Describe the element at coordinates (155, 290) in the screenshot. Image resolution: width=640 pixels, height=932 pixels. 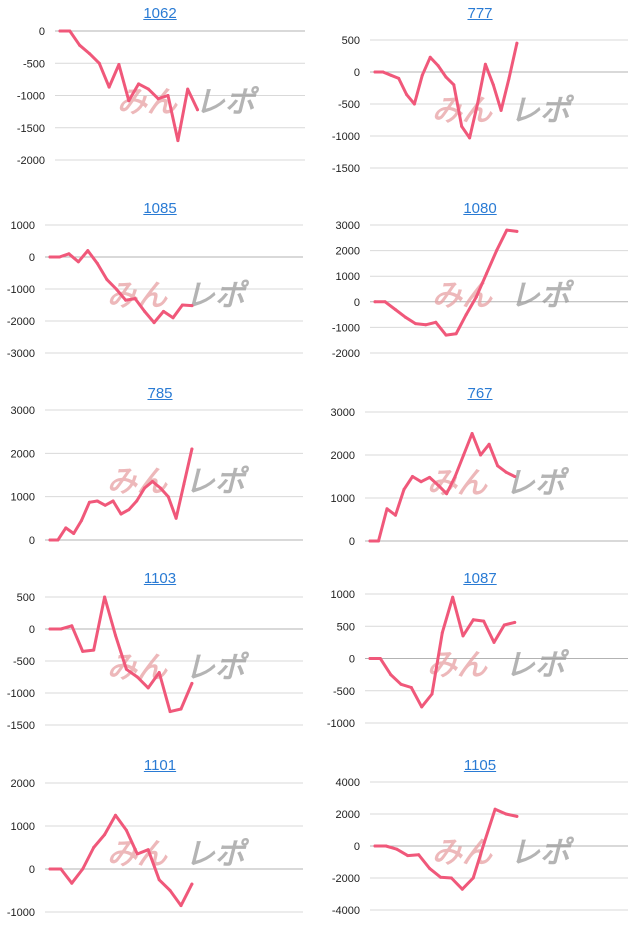
I see `line-chart: 1000 0 -1000 -2000 -3000 みん レポ` at that location.